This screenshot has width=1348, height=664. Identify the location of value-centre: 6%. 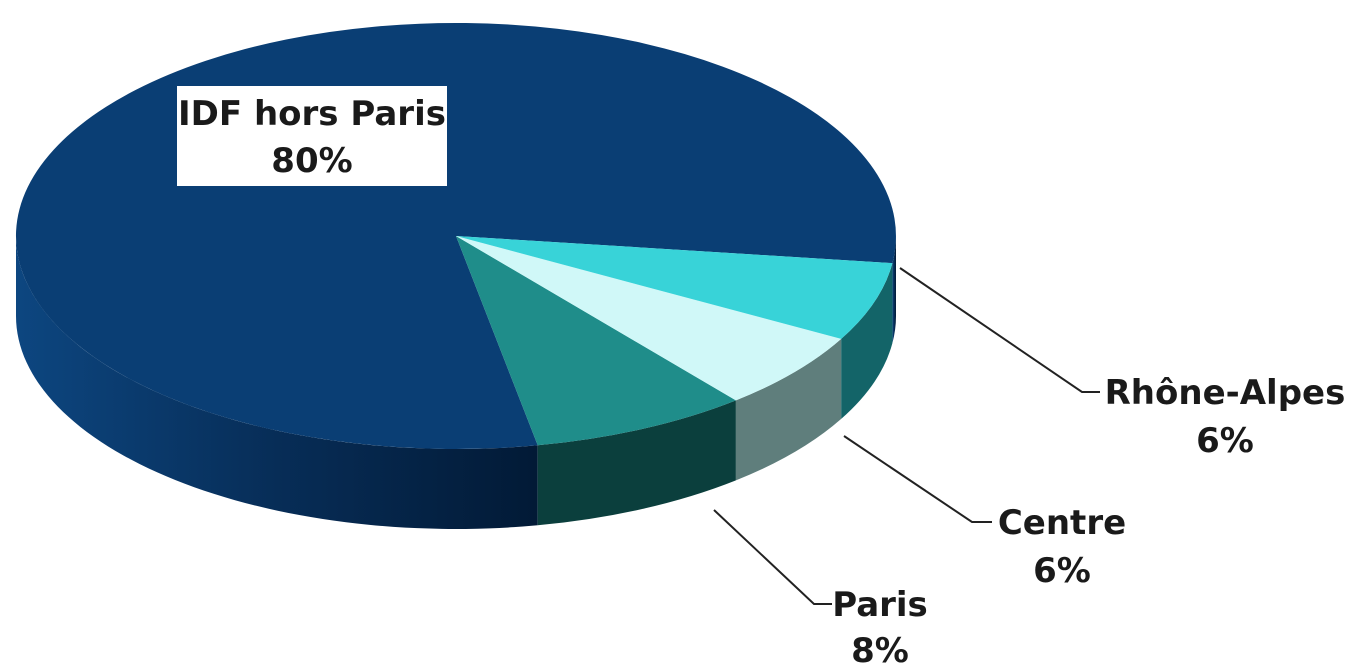
(1062, 571).